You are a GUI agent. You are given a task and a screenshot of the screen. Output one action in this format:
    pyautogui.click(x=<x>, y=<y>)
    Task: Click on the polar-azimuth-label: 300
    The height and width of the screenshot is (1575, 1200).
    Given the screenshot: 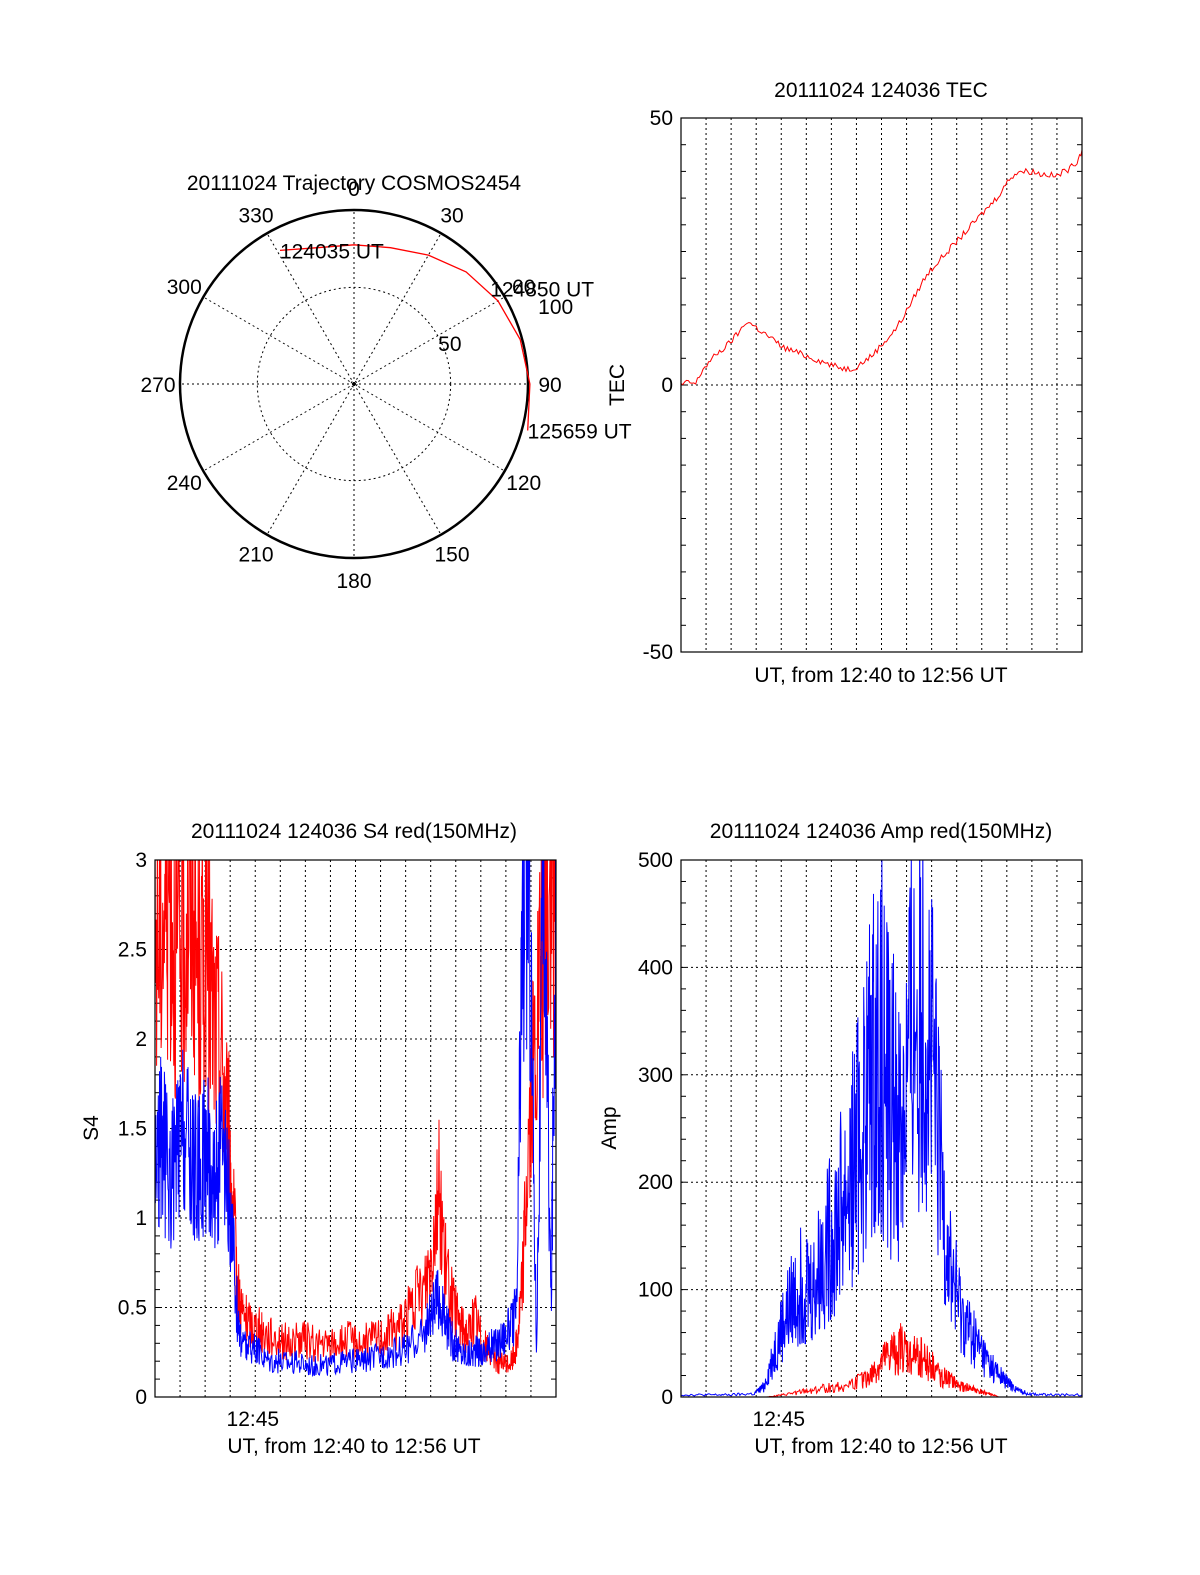 What is the action you would take?
    pyautogui.click(x=184, y=287)
    